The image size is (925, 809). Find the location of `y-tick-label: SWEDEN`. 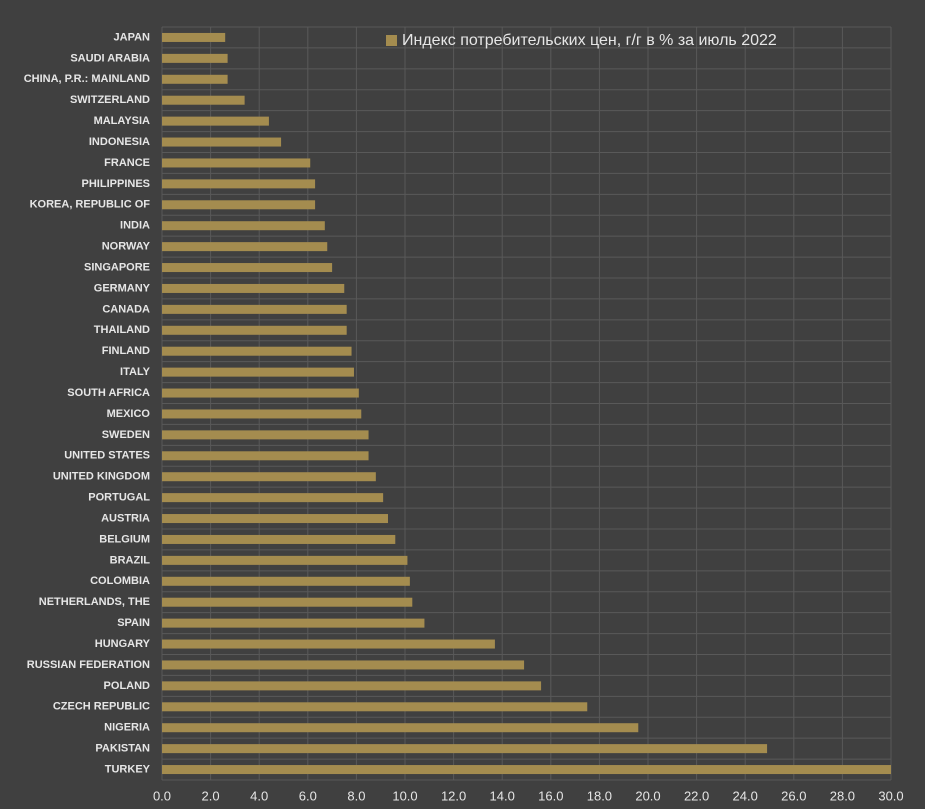

y-tick-label: SWEDEN is located at coordinates (126, 435).